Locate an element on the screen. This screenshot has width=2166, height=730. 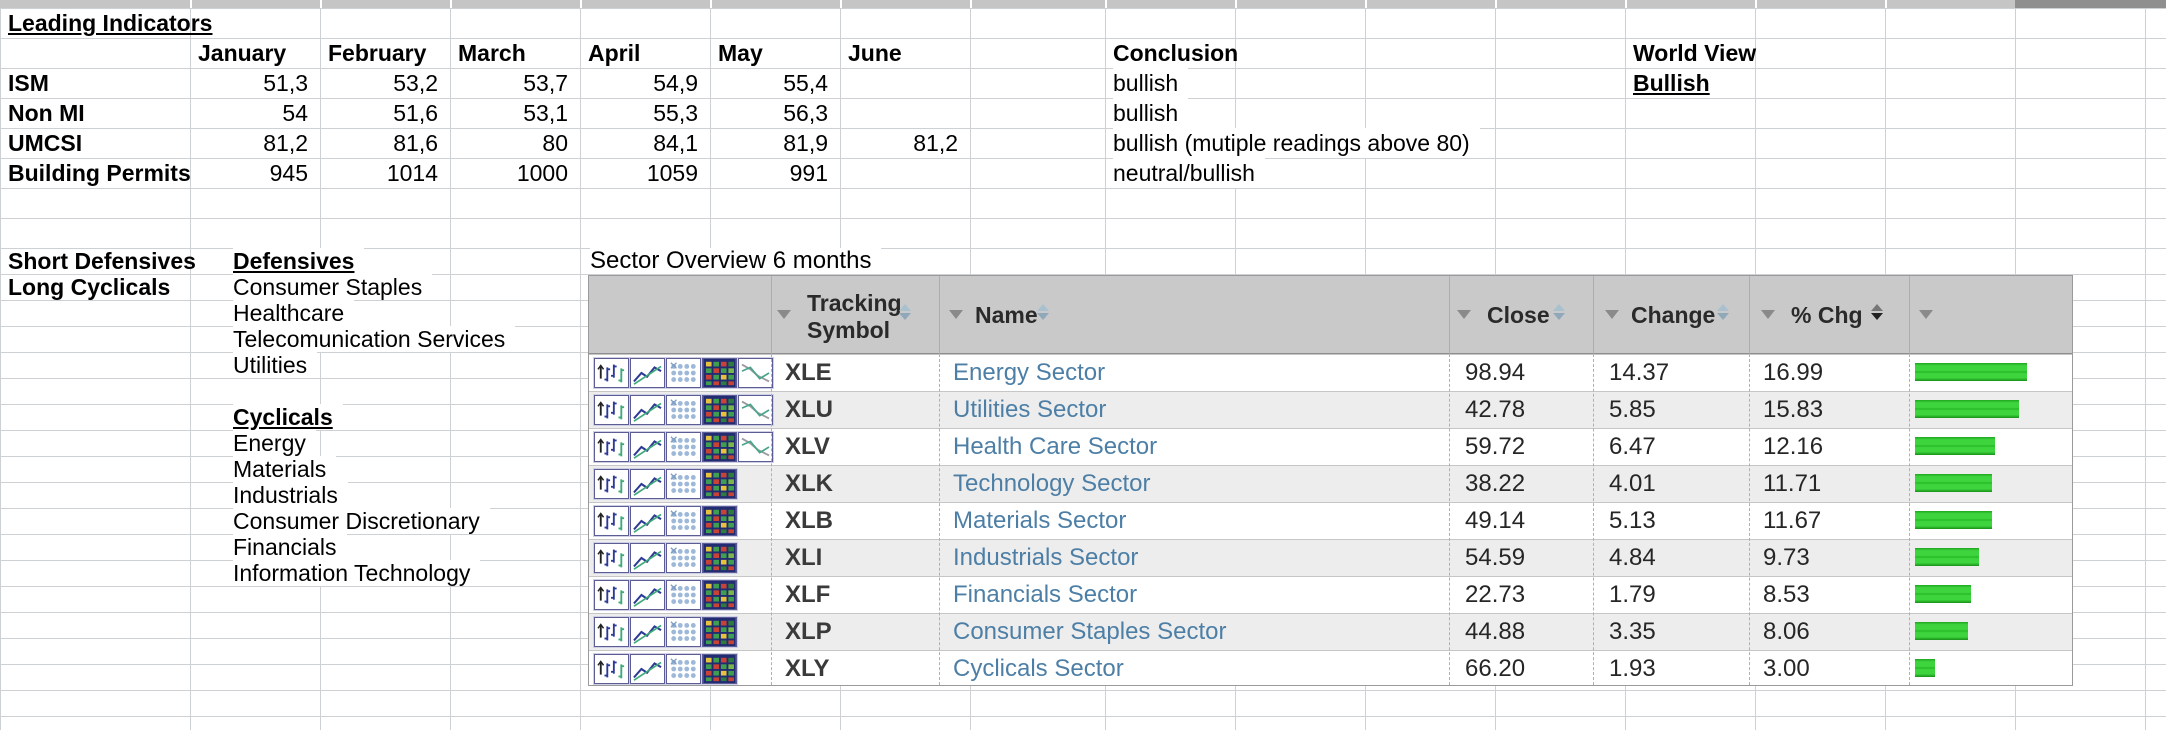
name-link: Cyclicals Sector is located at coordinates (1038, 668).